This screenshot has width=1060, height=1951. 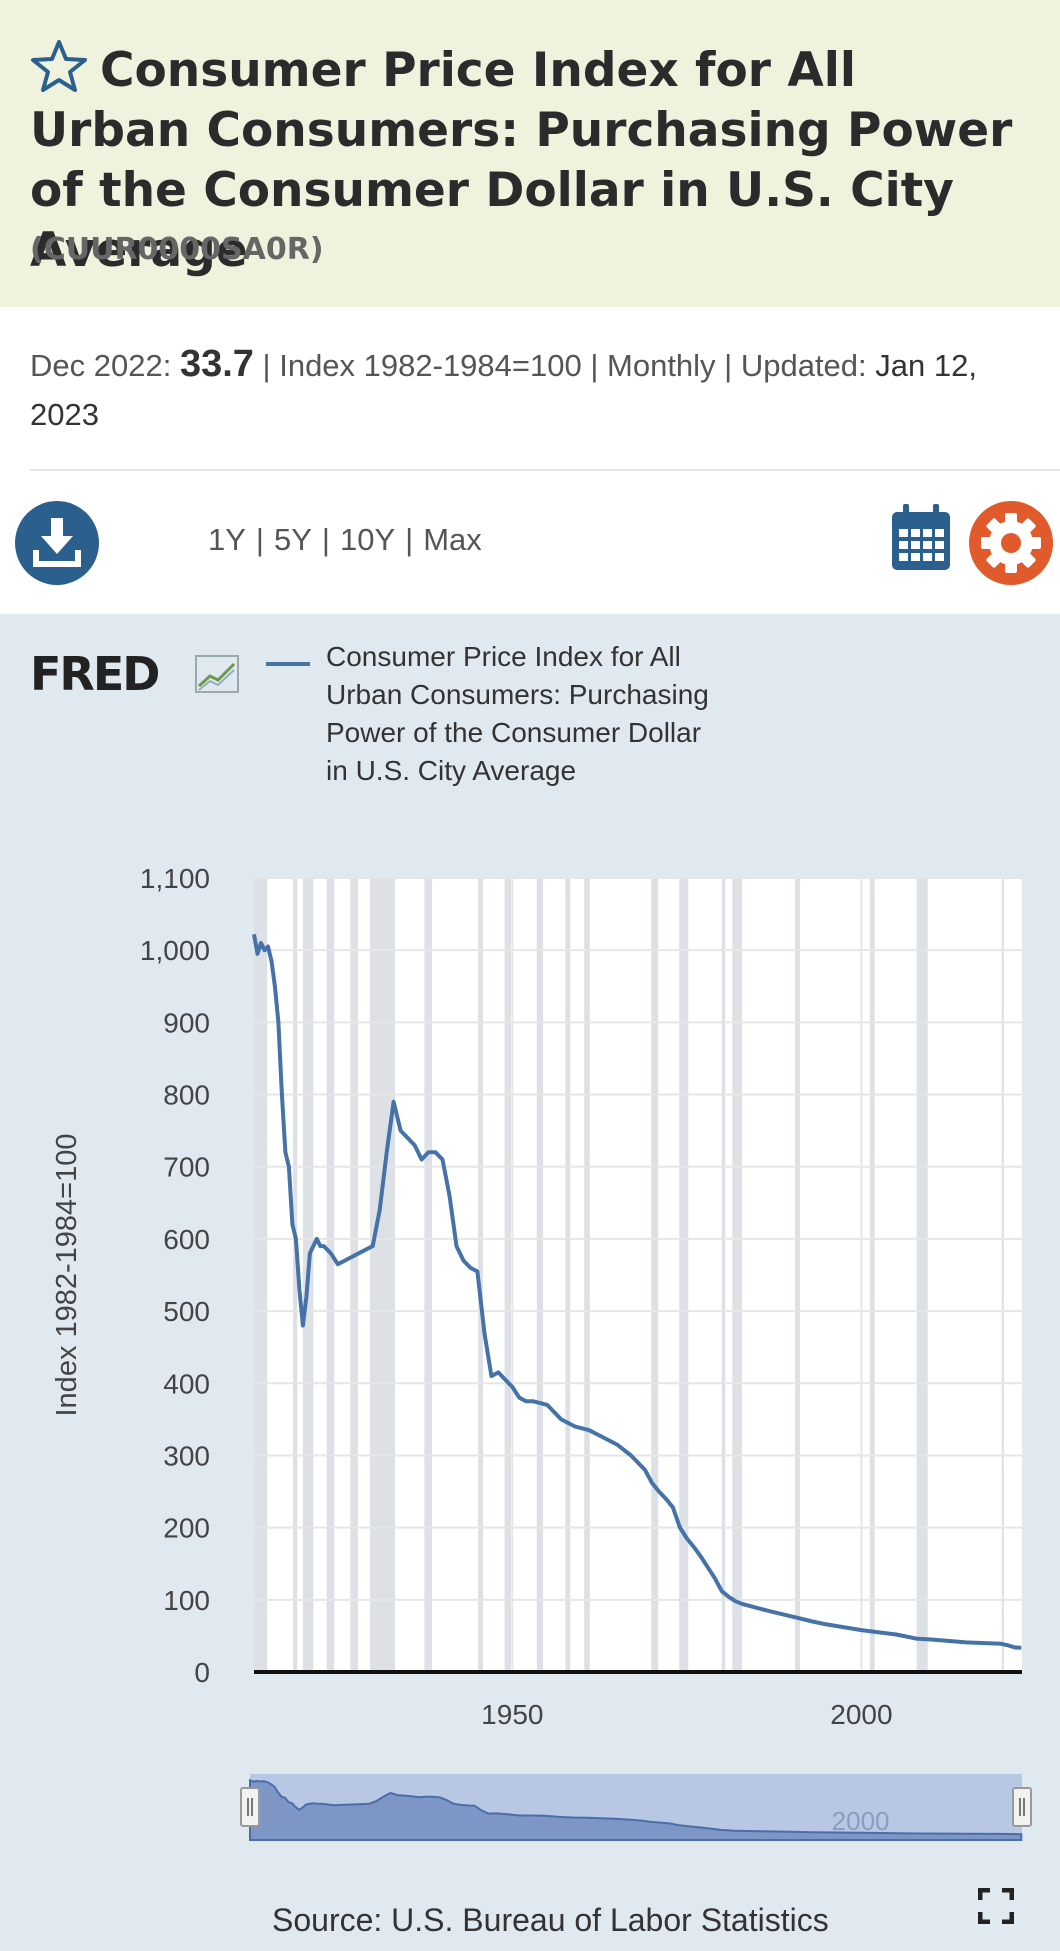 I want to click on y-tick-label: 1,000, so click(x=175, y=950).